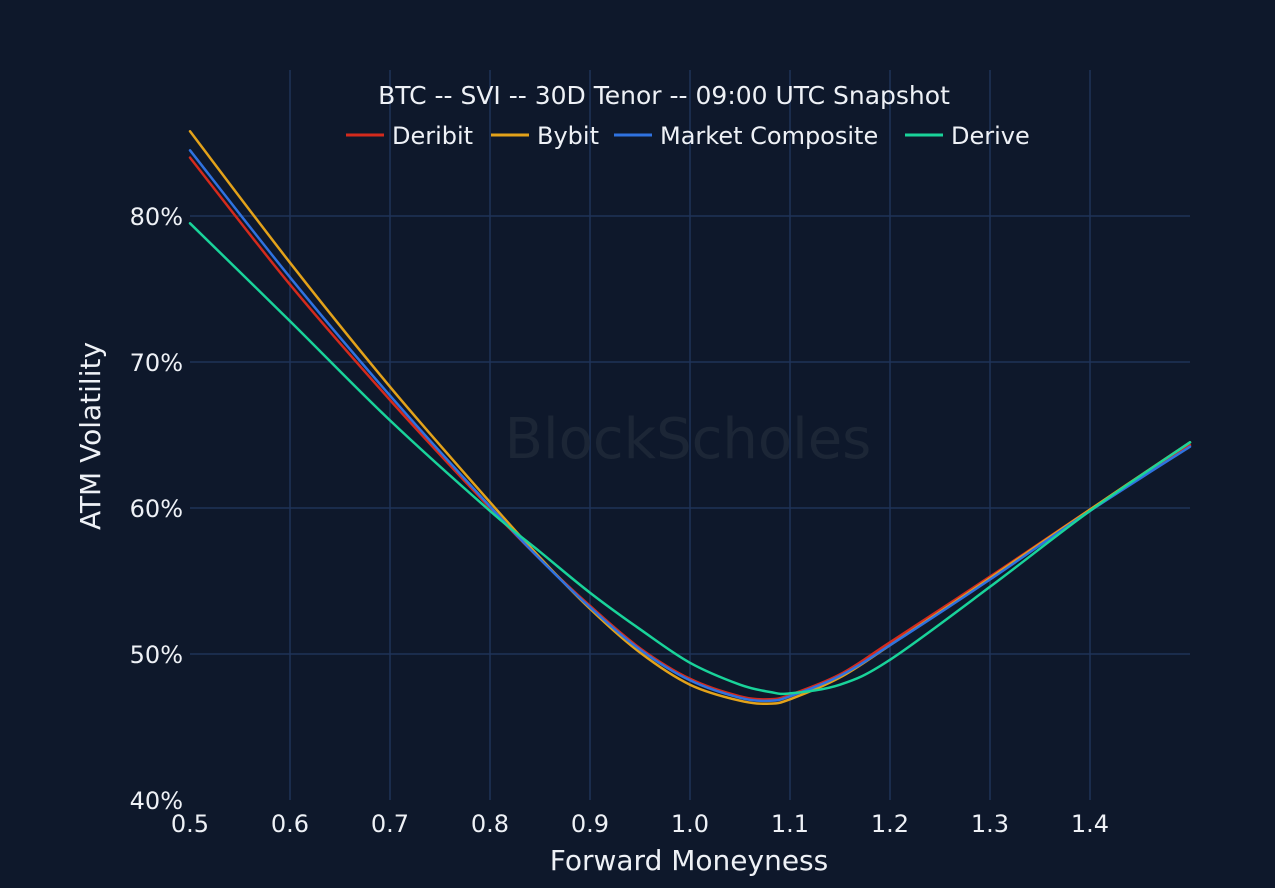 The width and height of the screenshot is (1275, 888). I want to click on x-axis-tick-labels: 0.5 0.6 0.7 0.8 0.9 1.0 1.1 1.2 1.3 1.4, so click(640, 824).